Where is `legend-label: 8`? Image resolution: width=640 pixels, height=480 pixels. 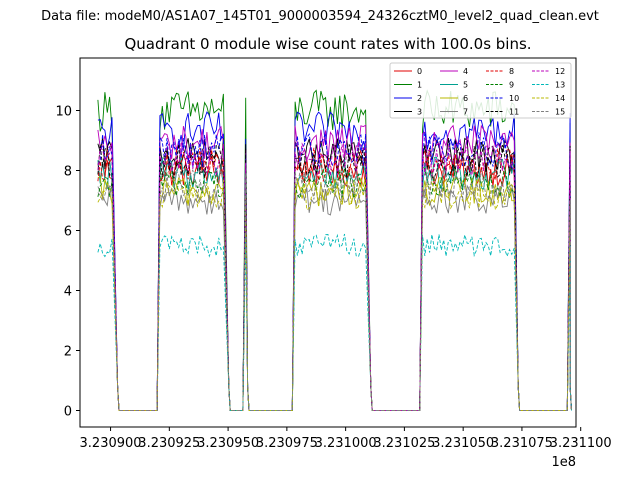
legend-label: 8 is located at coordinates (511, 71).